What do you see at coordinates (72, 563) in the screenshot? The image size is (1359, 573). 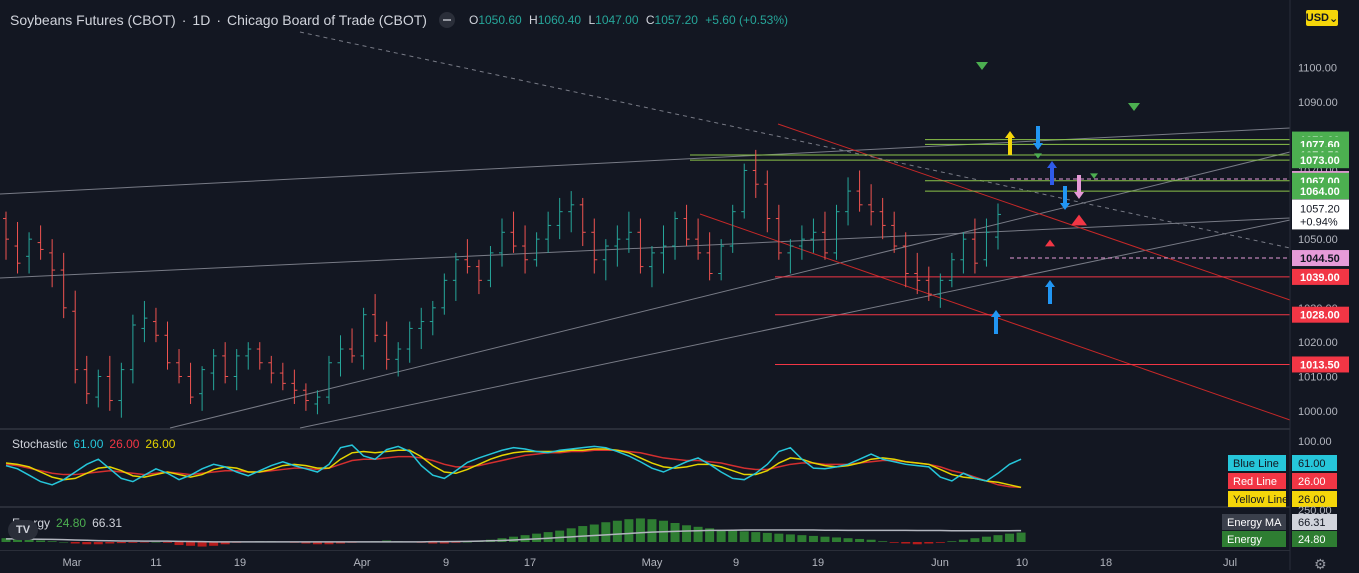 I see `x-tick-label: Mar` at bounding box center [72, 563].